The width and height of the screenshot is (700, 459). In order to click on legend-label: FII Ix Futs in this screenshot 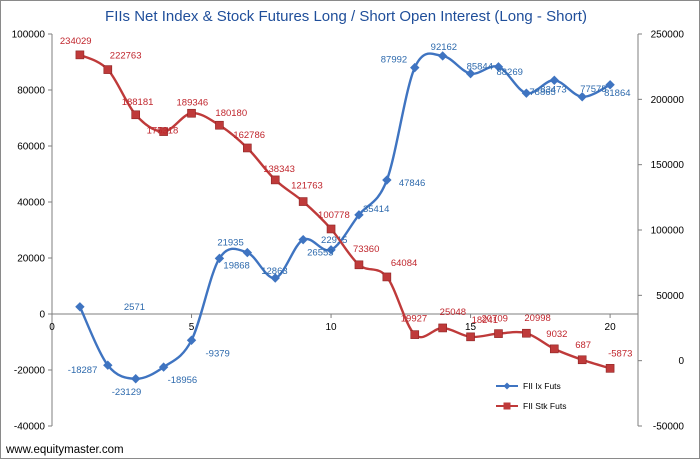, I will do `click(542, 386)`.